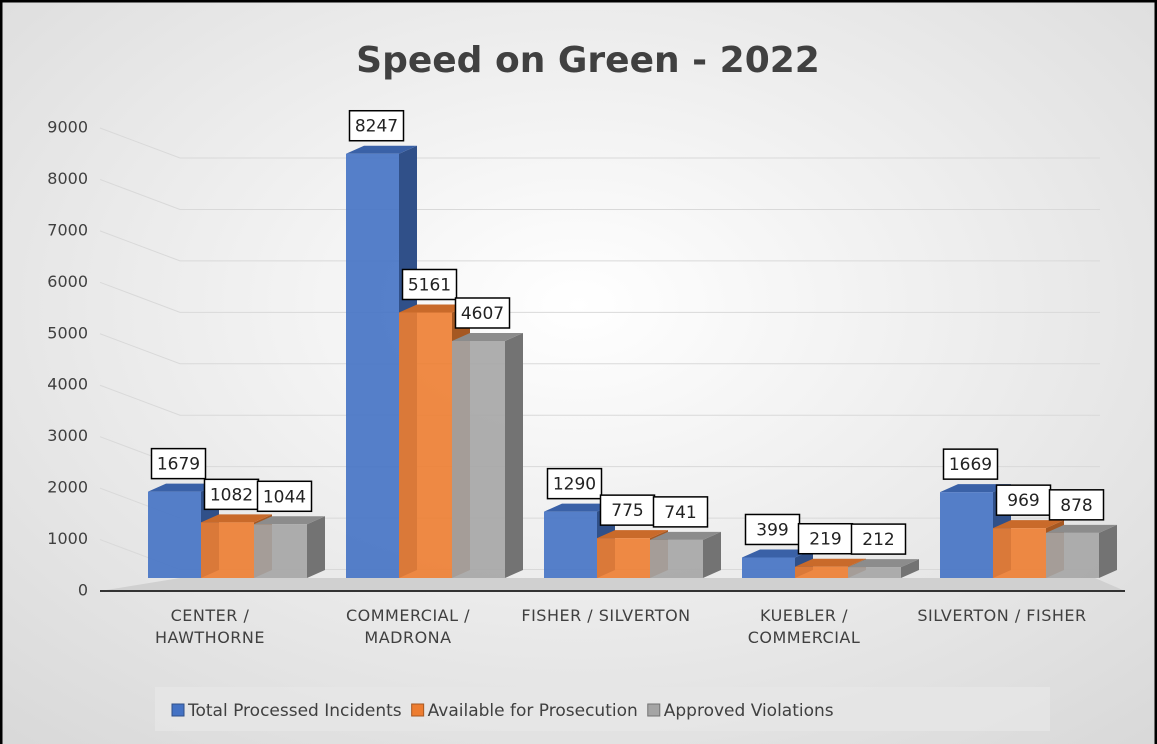 This screenshot has width=1157, height=744. What do you see at coordinates (533, 711) in the screenshot?
I see `legend-label: Available for Prosecution` at bounding box center [533, 711].